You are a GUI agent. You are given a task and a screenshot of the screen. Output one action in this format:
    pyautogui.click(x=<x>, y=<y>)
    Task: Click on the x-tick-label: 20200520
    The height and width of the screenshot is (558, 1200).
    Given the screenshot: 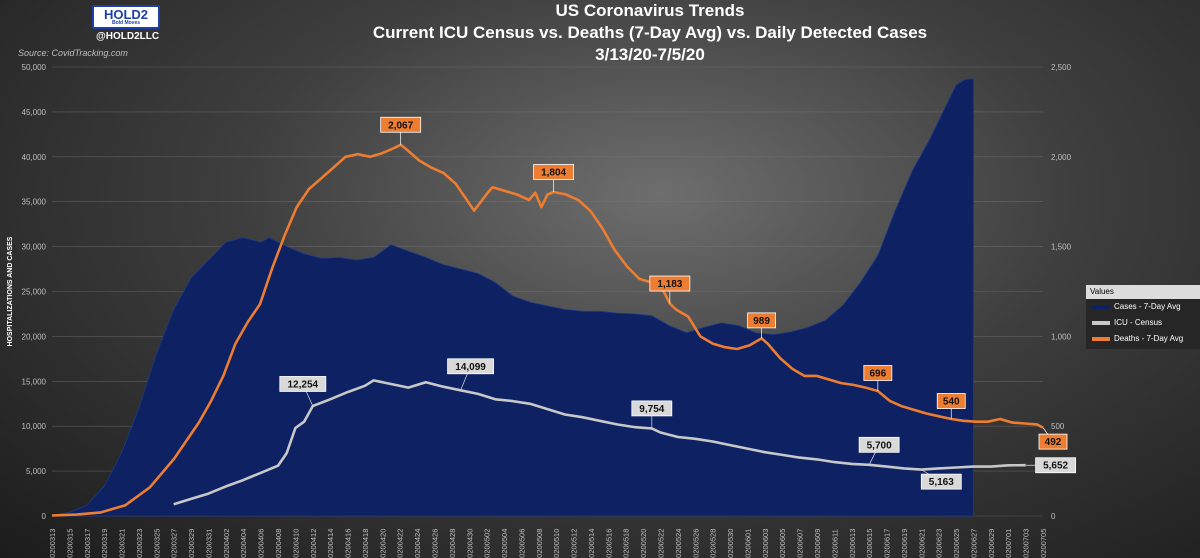 What is the action you would take?
    pyautogui.click(x=643, y=543)
    